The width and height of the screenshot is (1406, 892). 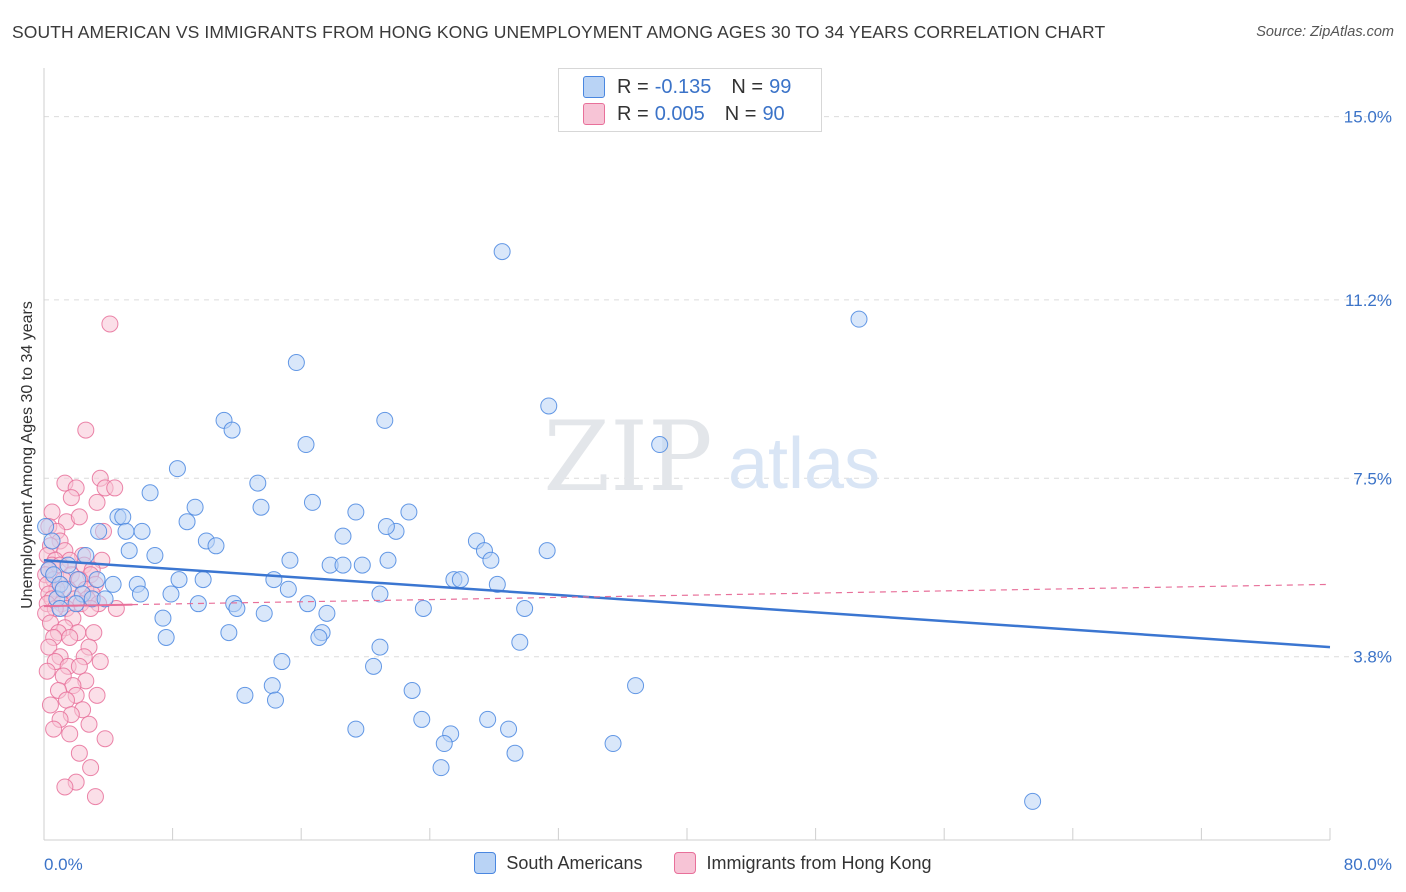 I want to click on legend-item-south-americans: South Americans, so click(x=558, y=863).